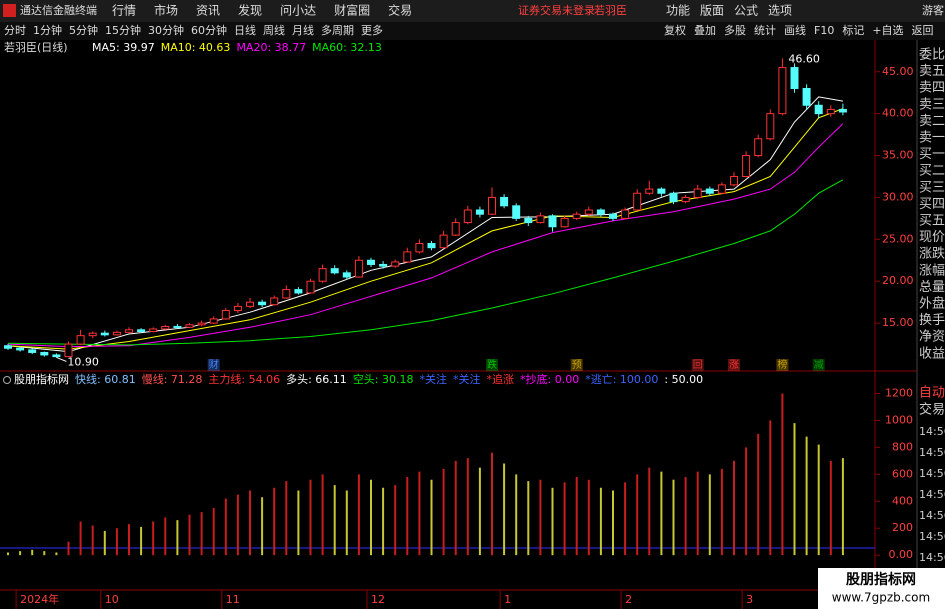 This screenshot has width=945, height=609. Describe the element at coordinates (933, 10) in the screenshot. I see `user: 游客` at that location.